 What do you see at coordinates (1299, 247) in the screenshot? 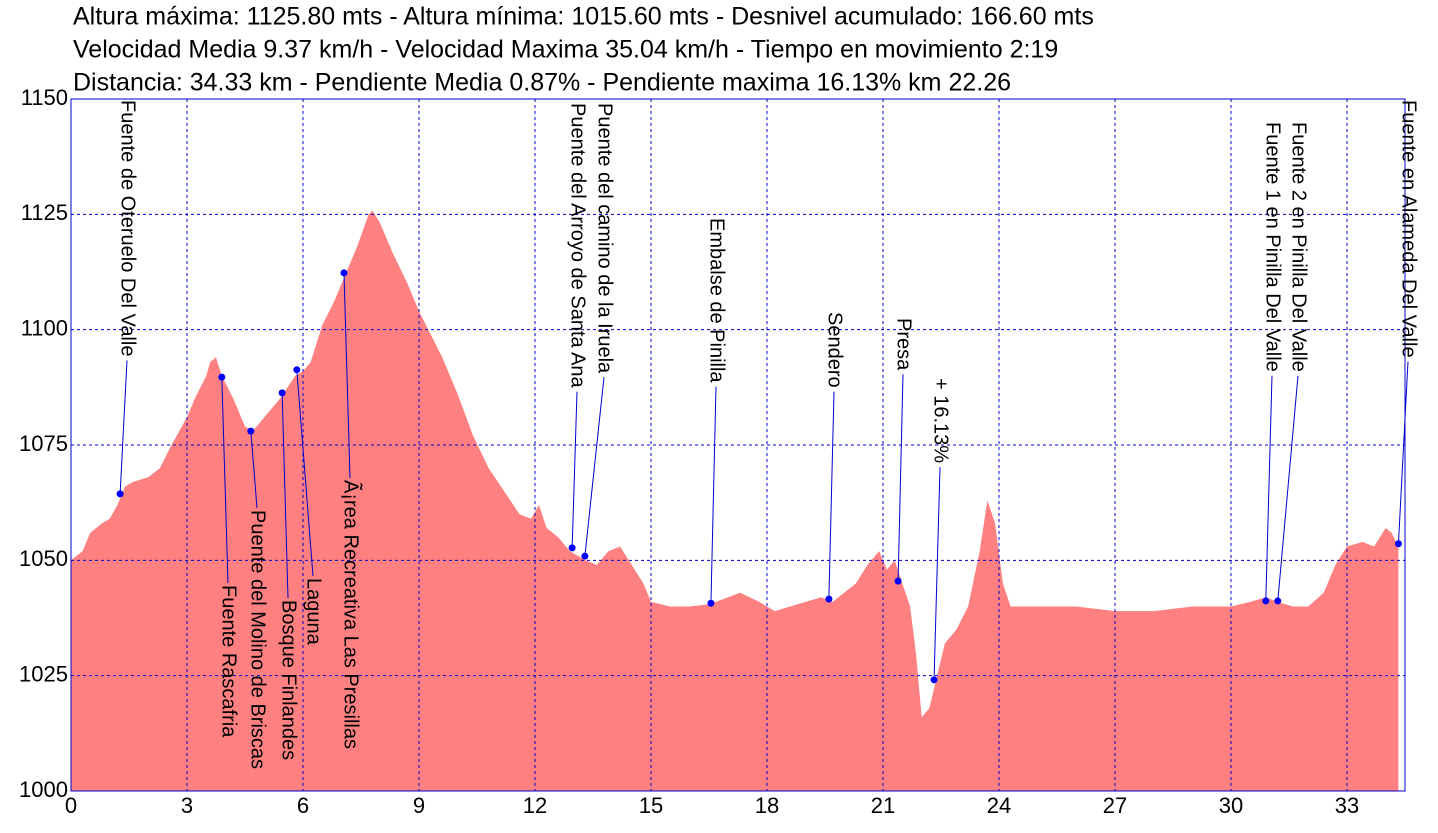
I see `annotation-label: Fuente 2 en Pinilla Del Valle` at bounding box center [1299, 247].